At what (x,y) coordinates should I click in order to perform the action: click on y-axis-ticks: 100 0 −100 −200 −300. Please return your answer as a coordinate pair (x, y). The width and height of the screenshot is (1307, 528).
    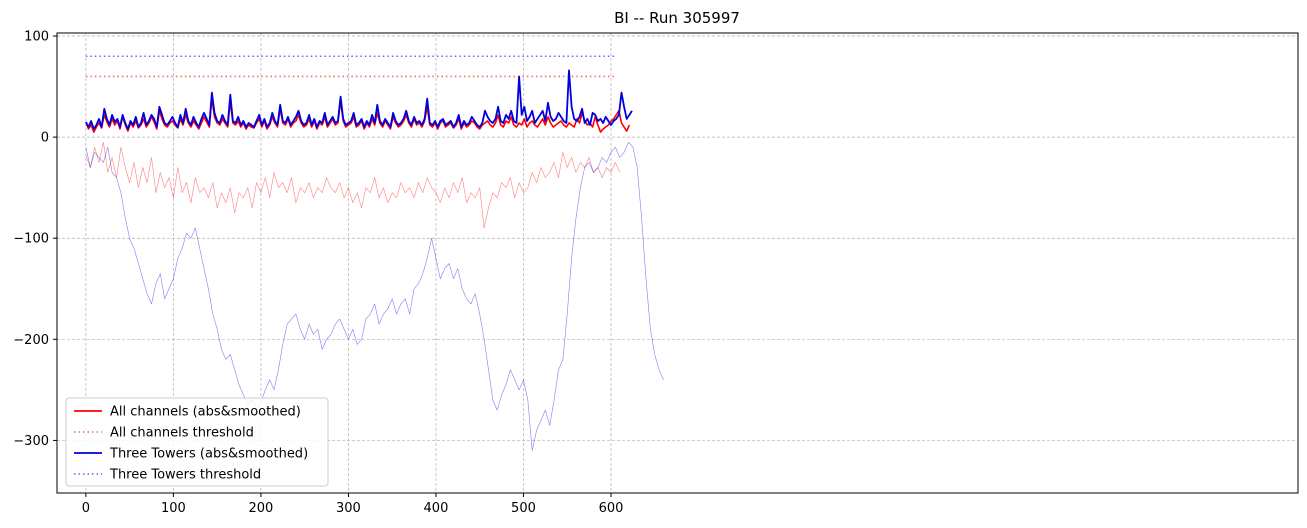
    Looking at the image, I should click on (35, 239).